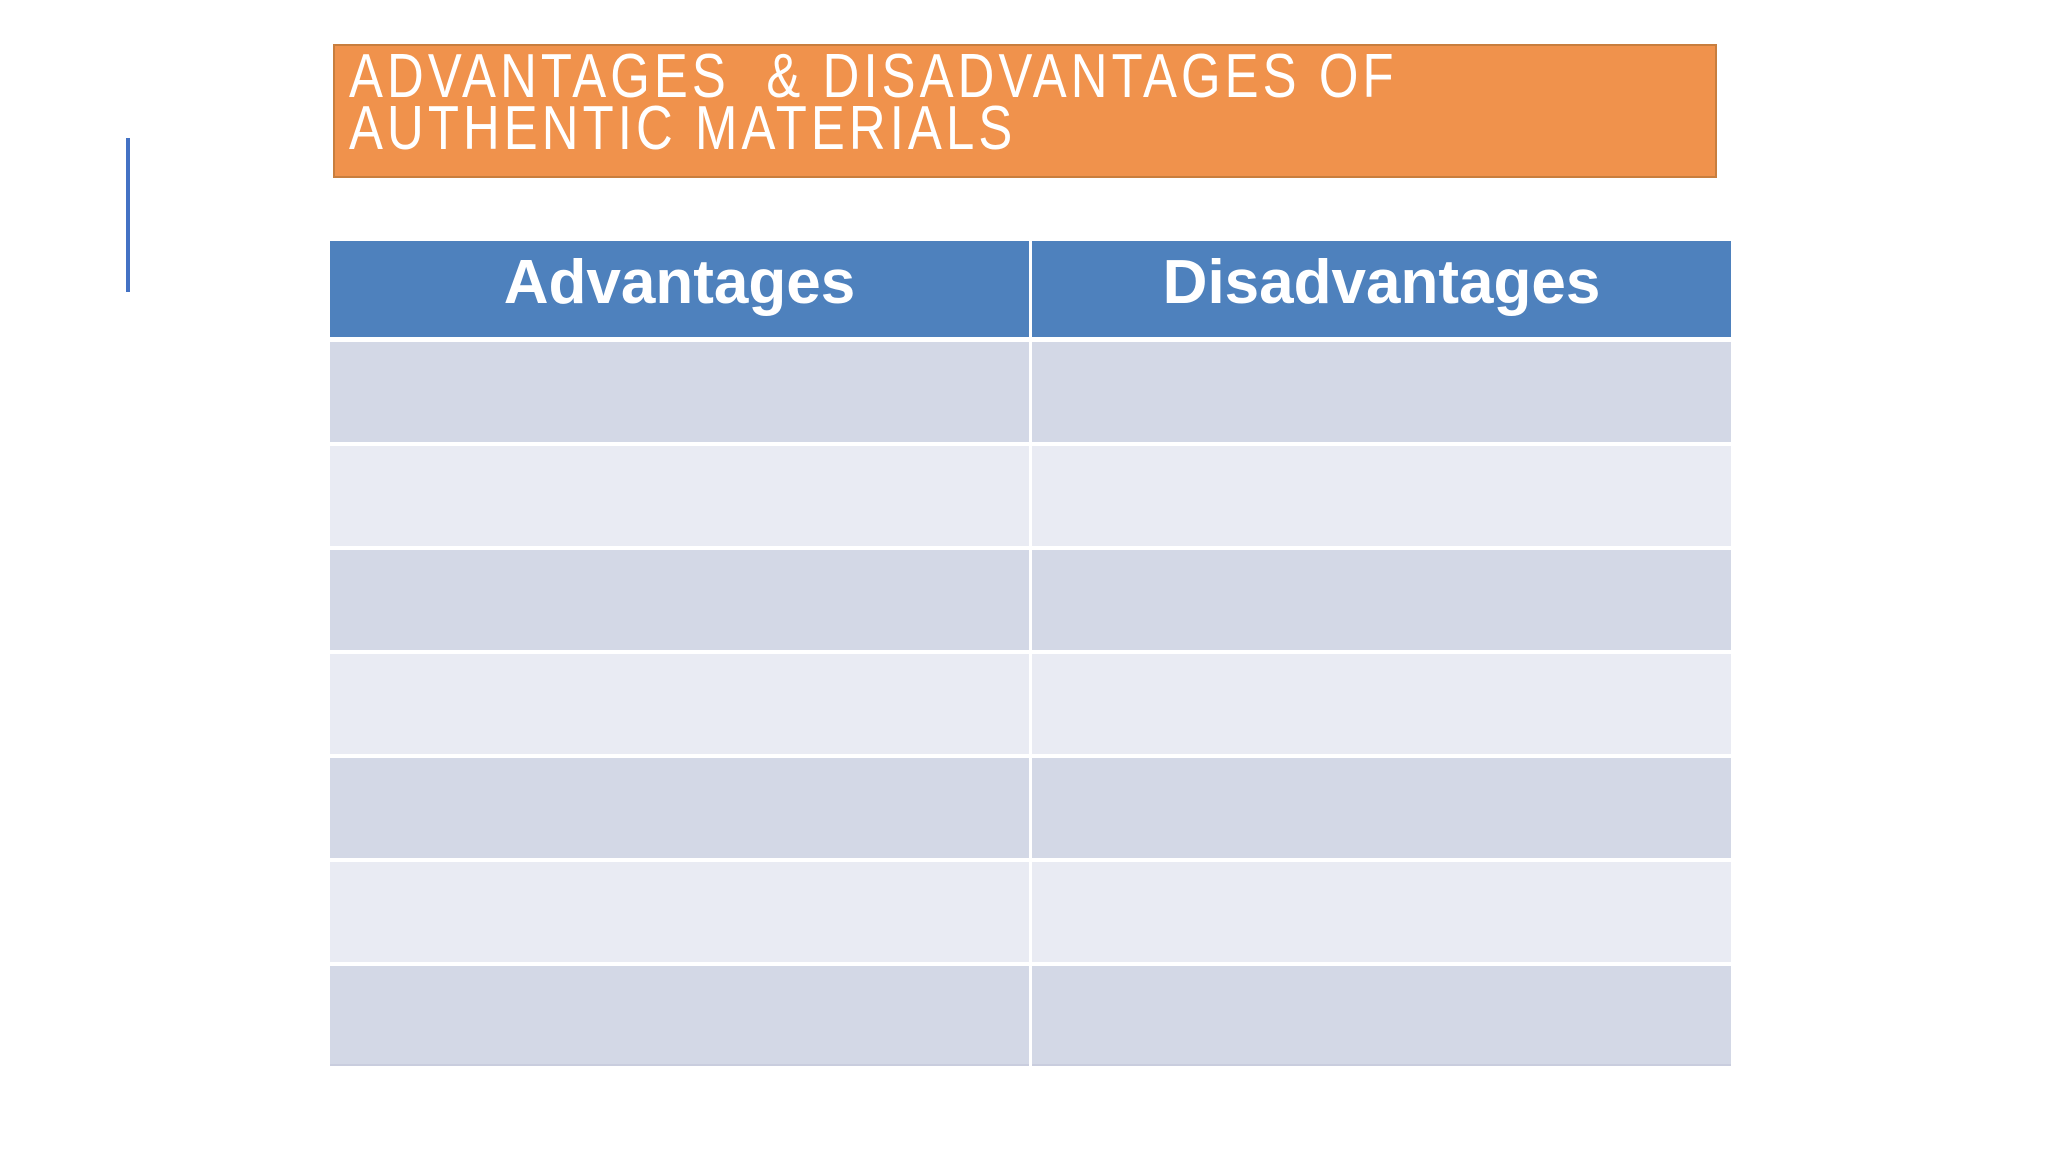 This screenshot has width=2048, height=1152. What do you see at coordinates (679, 289) in the screenshot?
I see `header-cell-advantages: Advantages` at bounding box center [679, 289].